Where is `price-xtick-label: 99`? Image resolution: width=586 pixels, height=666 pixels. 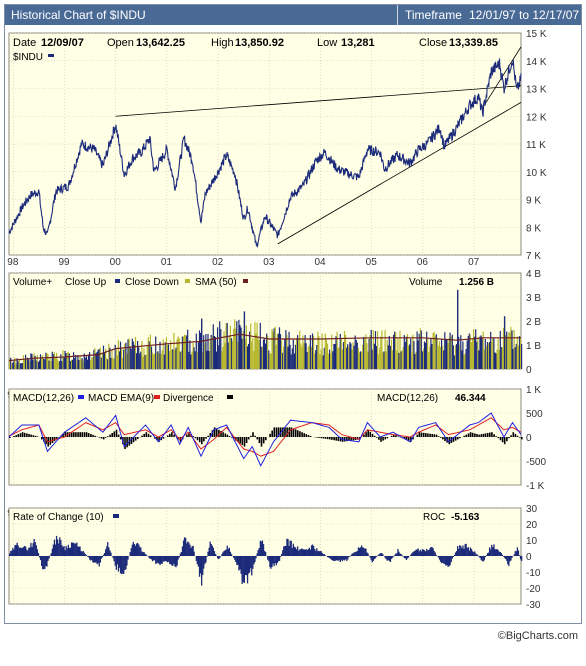
price-xtick-label: 99 is located at coordinates (64, 262).